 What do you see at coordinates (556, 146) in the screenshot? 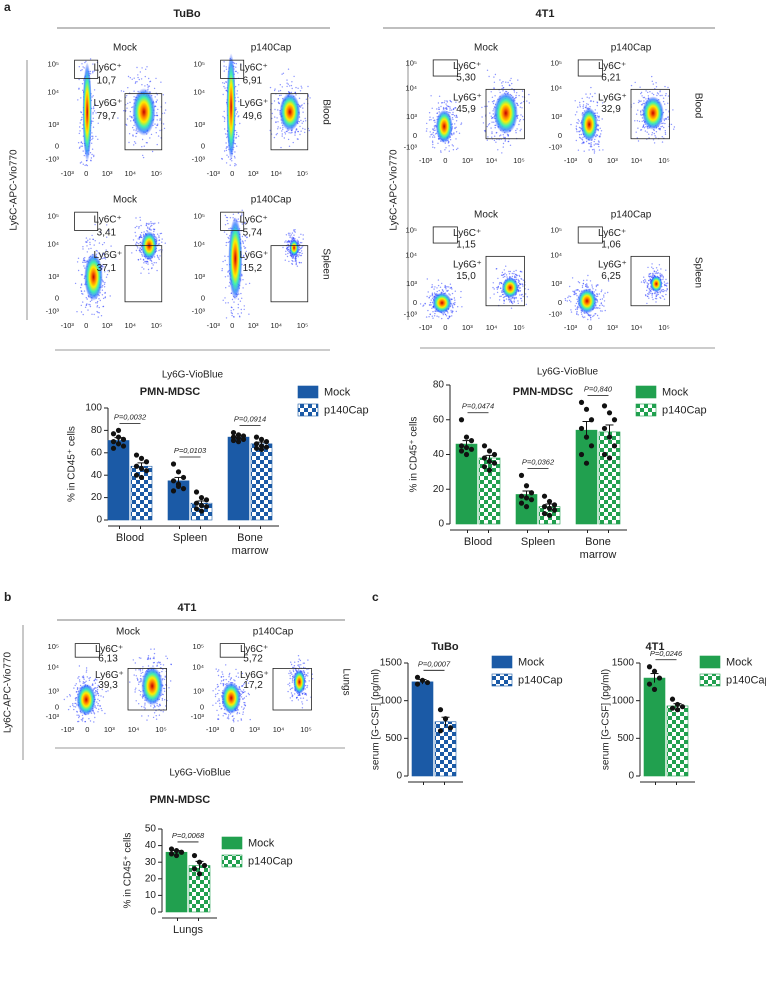
I see `y-tick-label: -10³` at bounding box center [556, 146].